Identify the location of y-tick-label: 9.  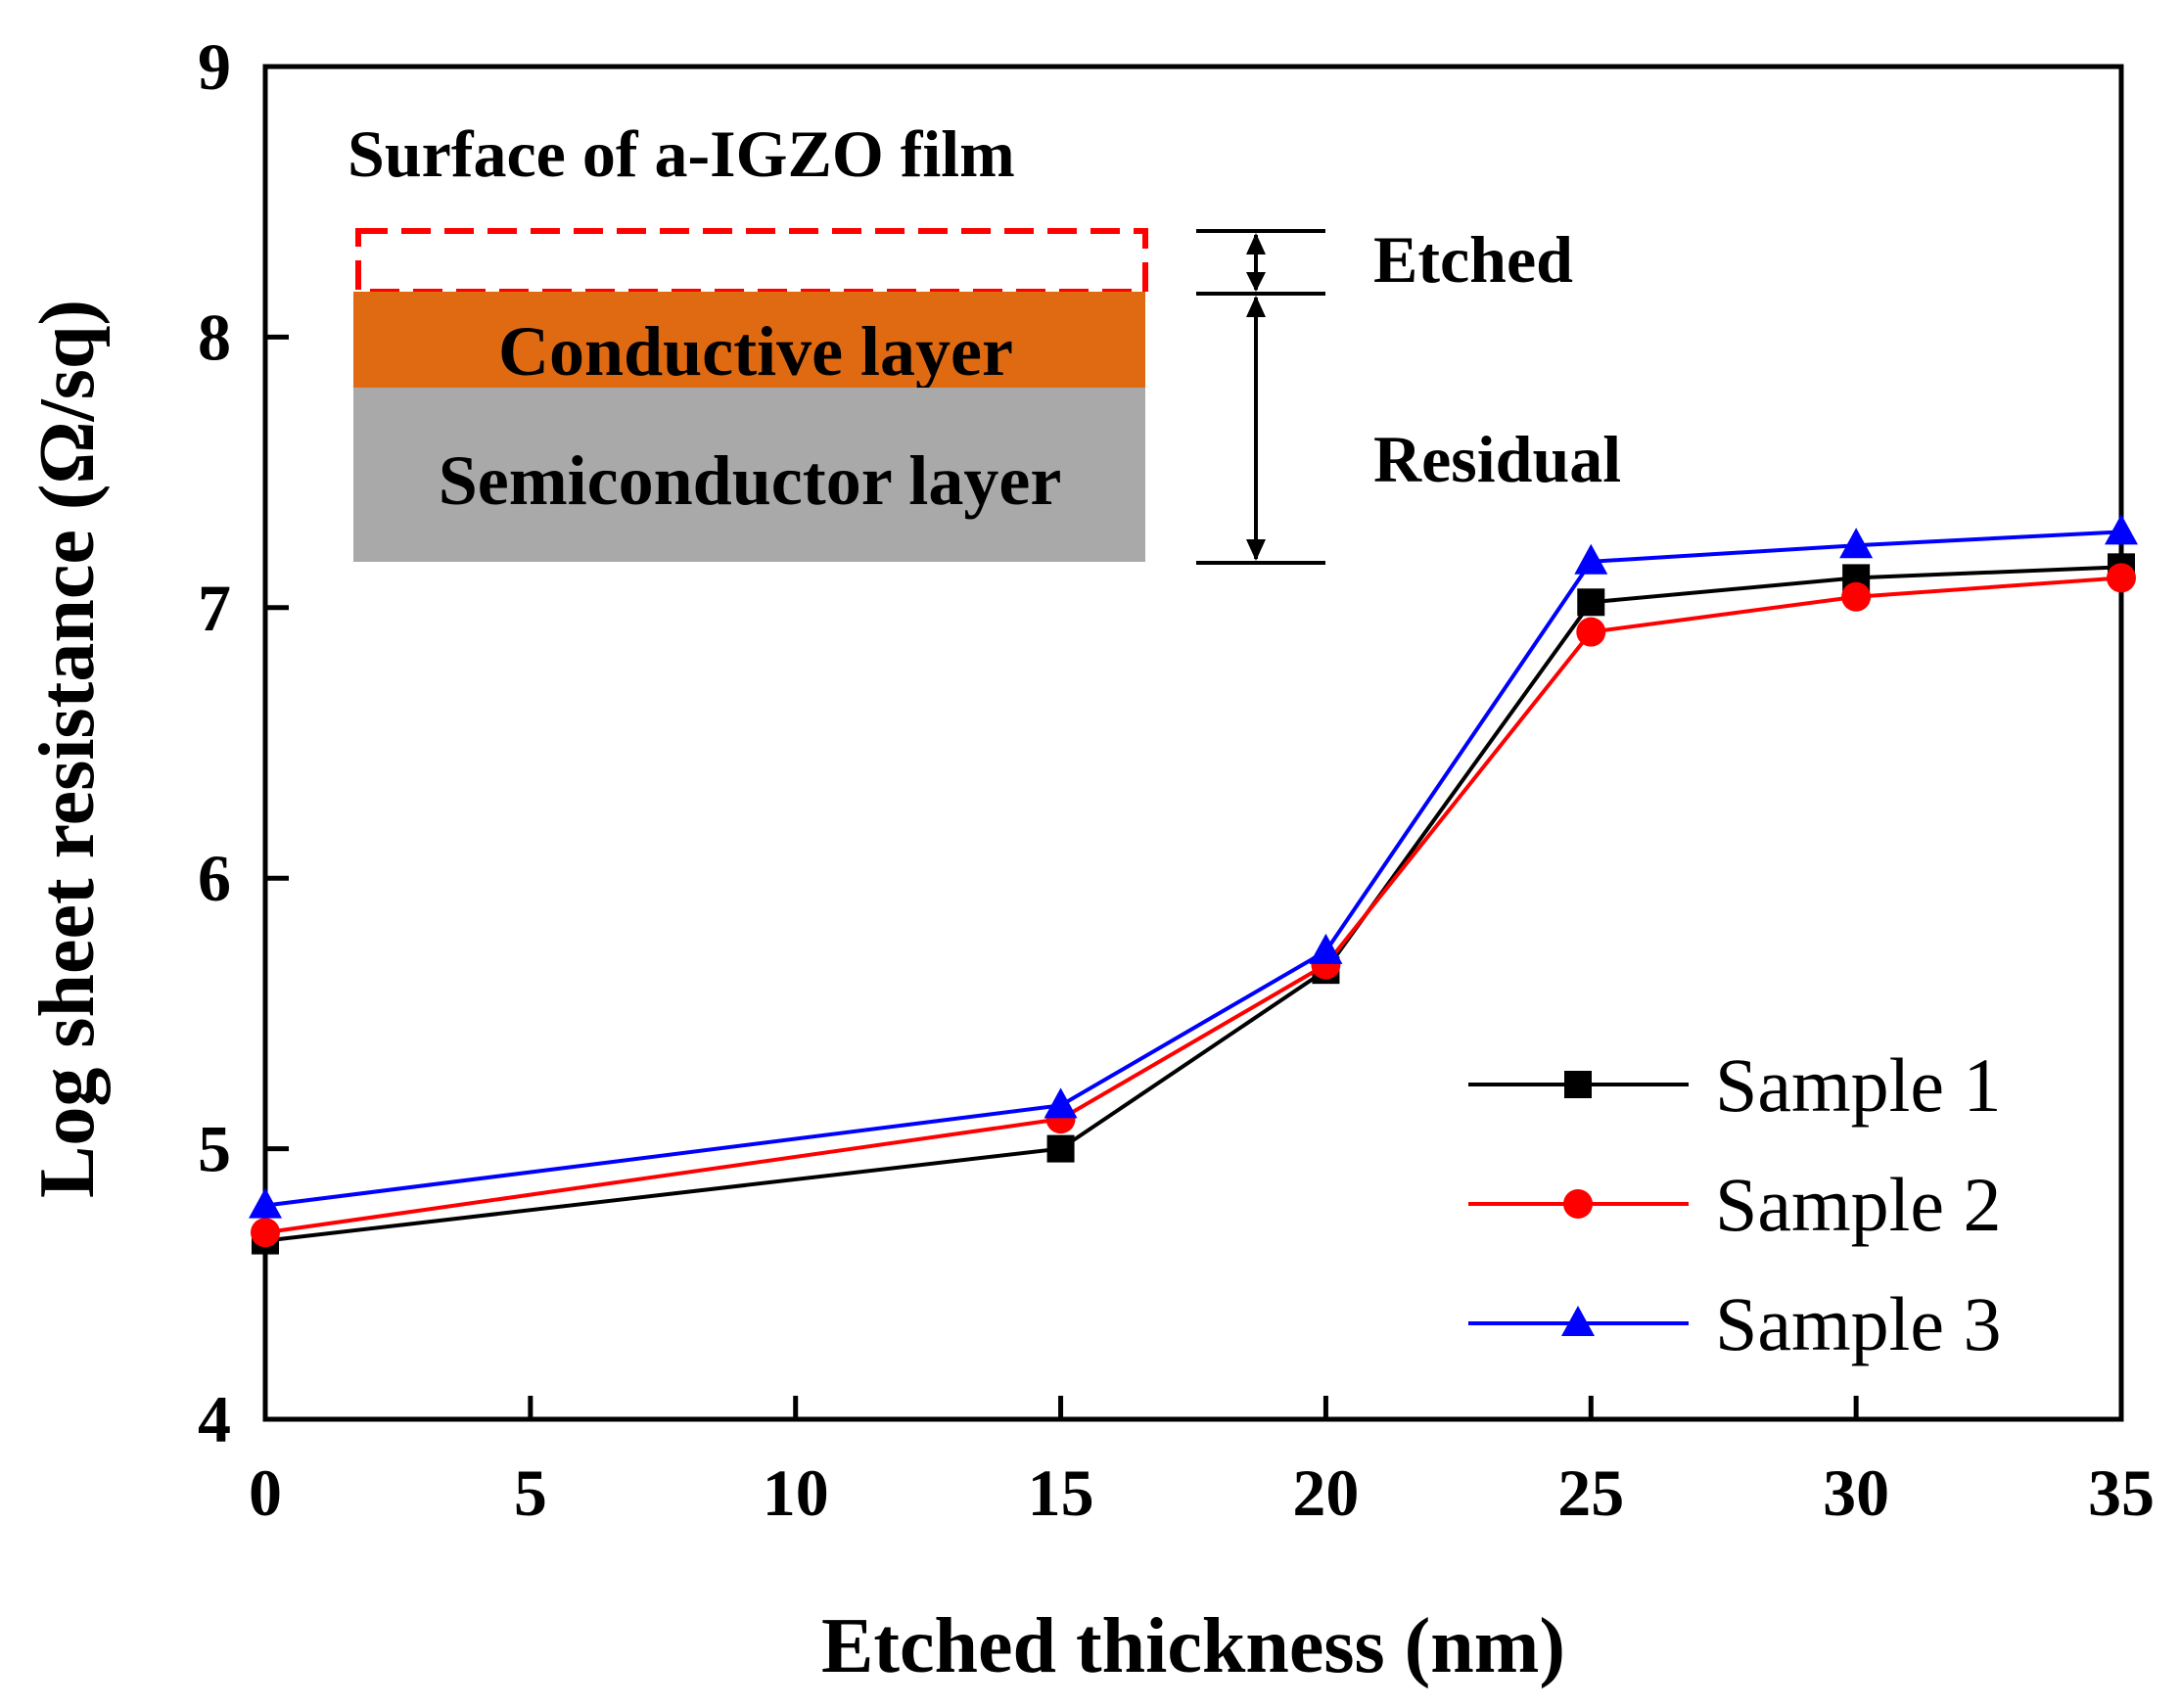
(214, 66).